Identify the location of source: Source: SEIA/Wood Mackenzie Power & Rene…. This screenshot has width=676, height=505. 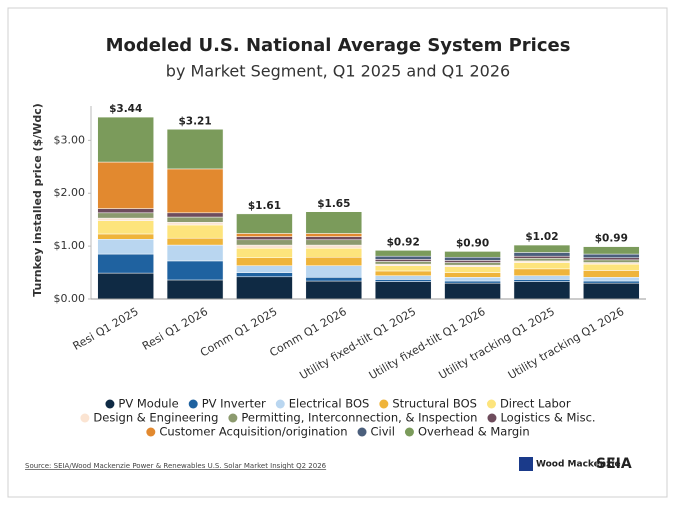
(176, 466).